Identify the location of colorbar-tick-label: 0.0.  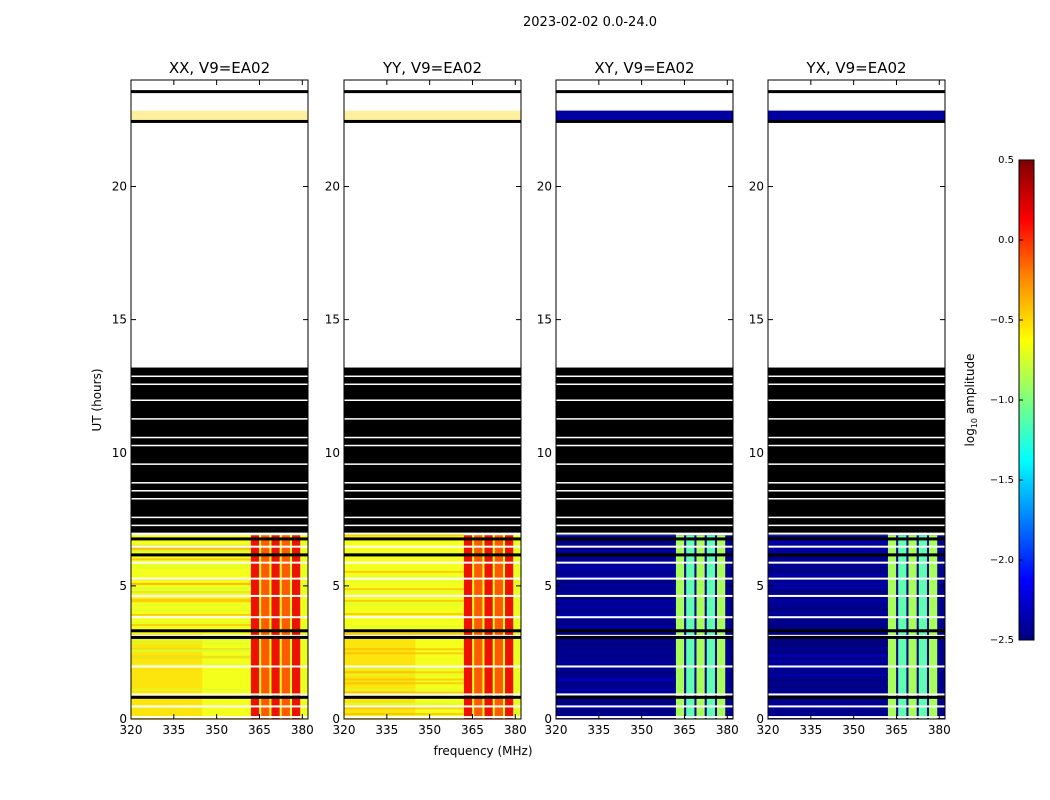
(1006, 240).